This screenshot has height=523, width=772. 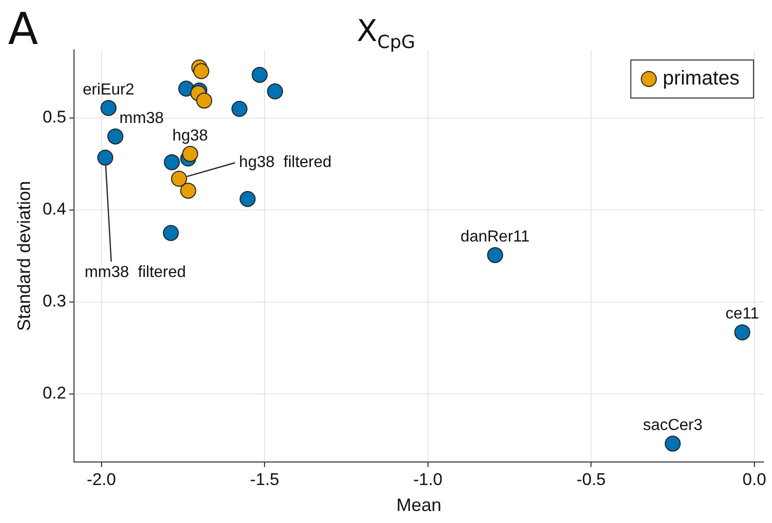 I want to click on y-tick-label: 0.2, so click(x=54, y=393).